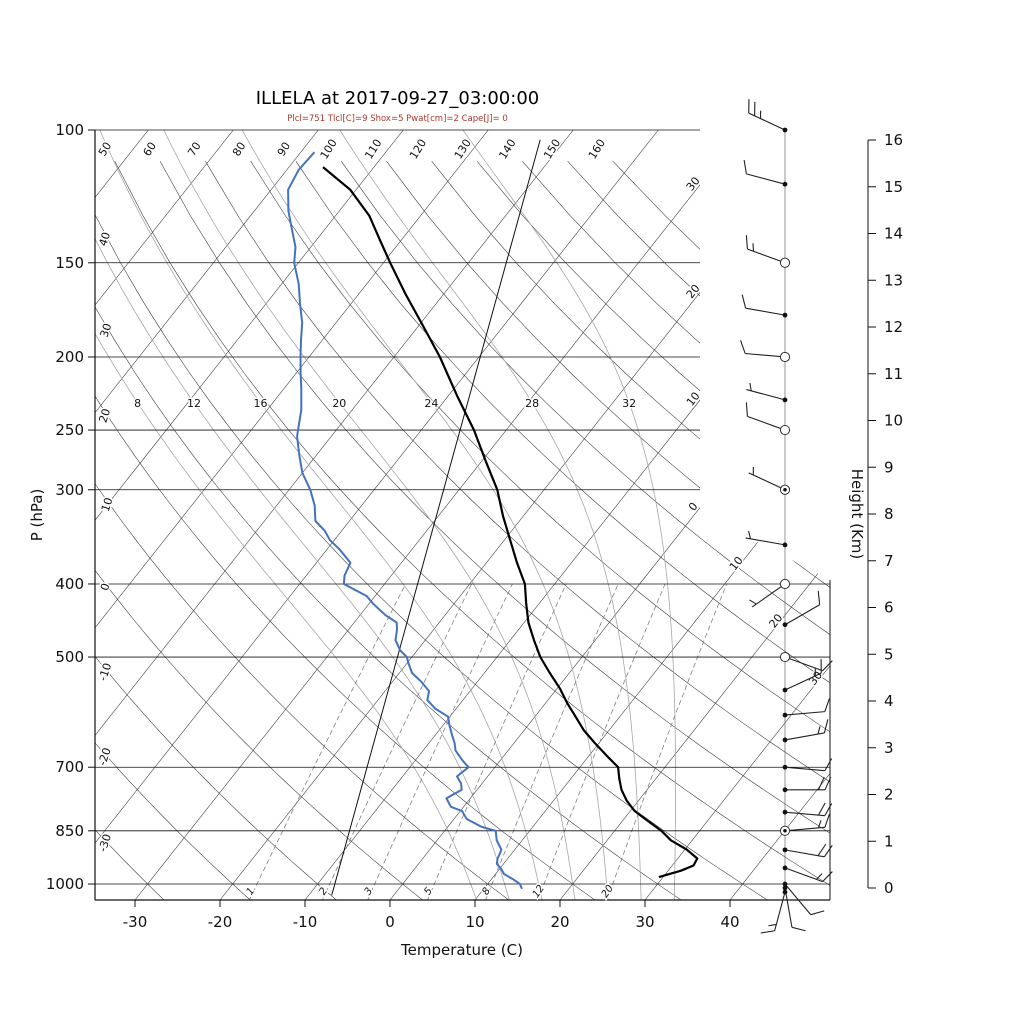 The height and width of the screenshot is (1024, 1024). Describe the element at coordinates (284, 149) in the screenshot. I see `svg-text: 90` at that location.